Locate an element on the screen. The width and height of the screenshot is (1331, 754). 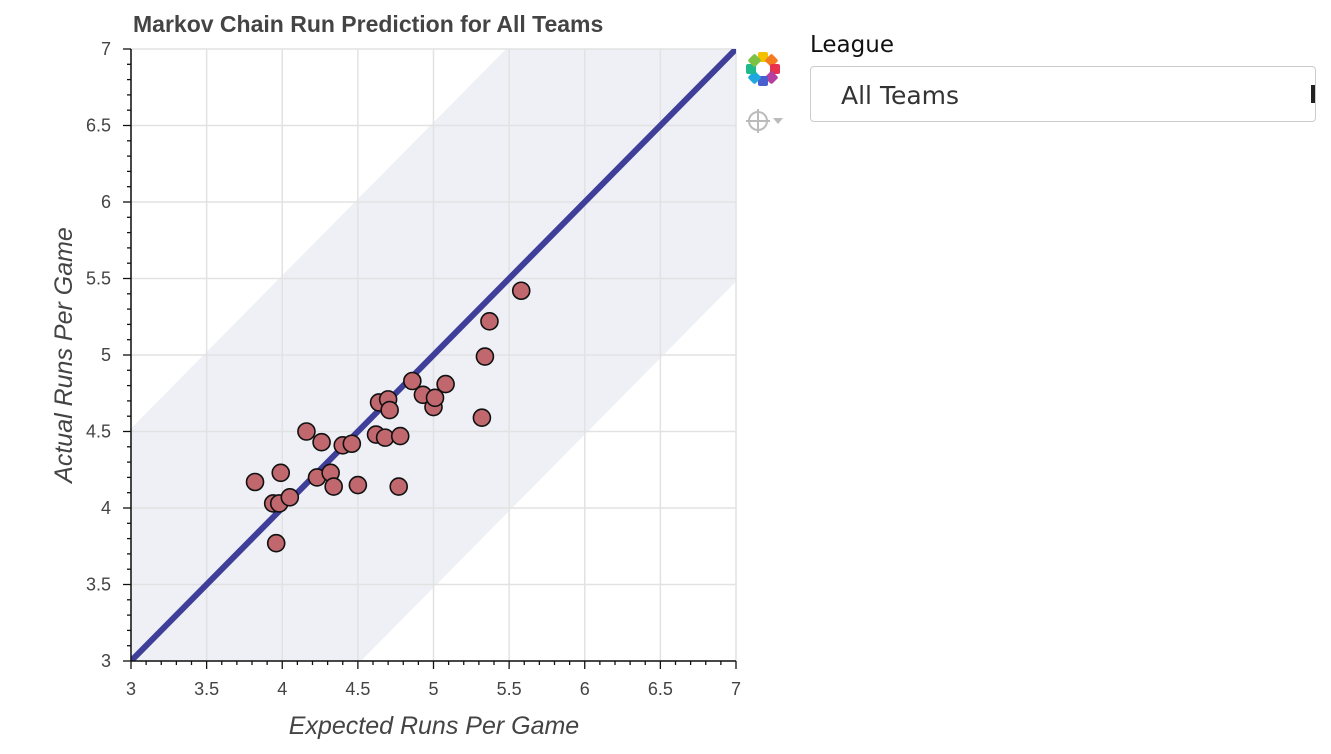
y-tick-label: 7 is located at coordinates (106, 49).